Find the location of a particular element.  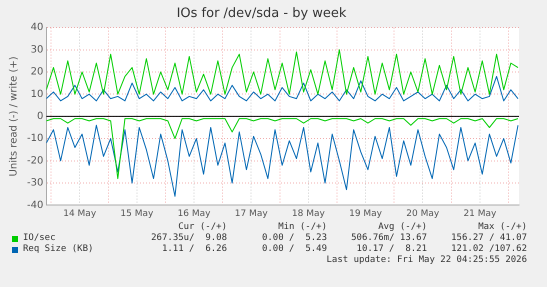

x-tick-label: 15 May is located at coordinates (137, 213).